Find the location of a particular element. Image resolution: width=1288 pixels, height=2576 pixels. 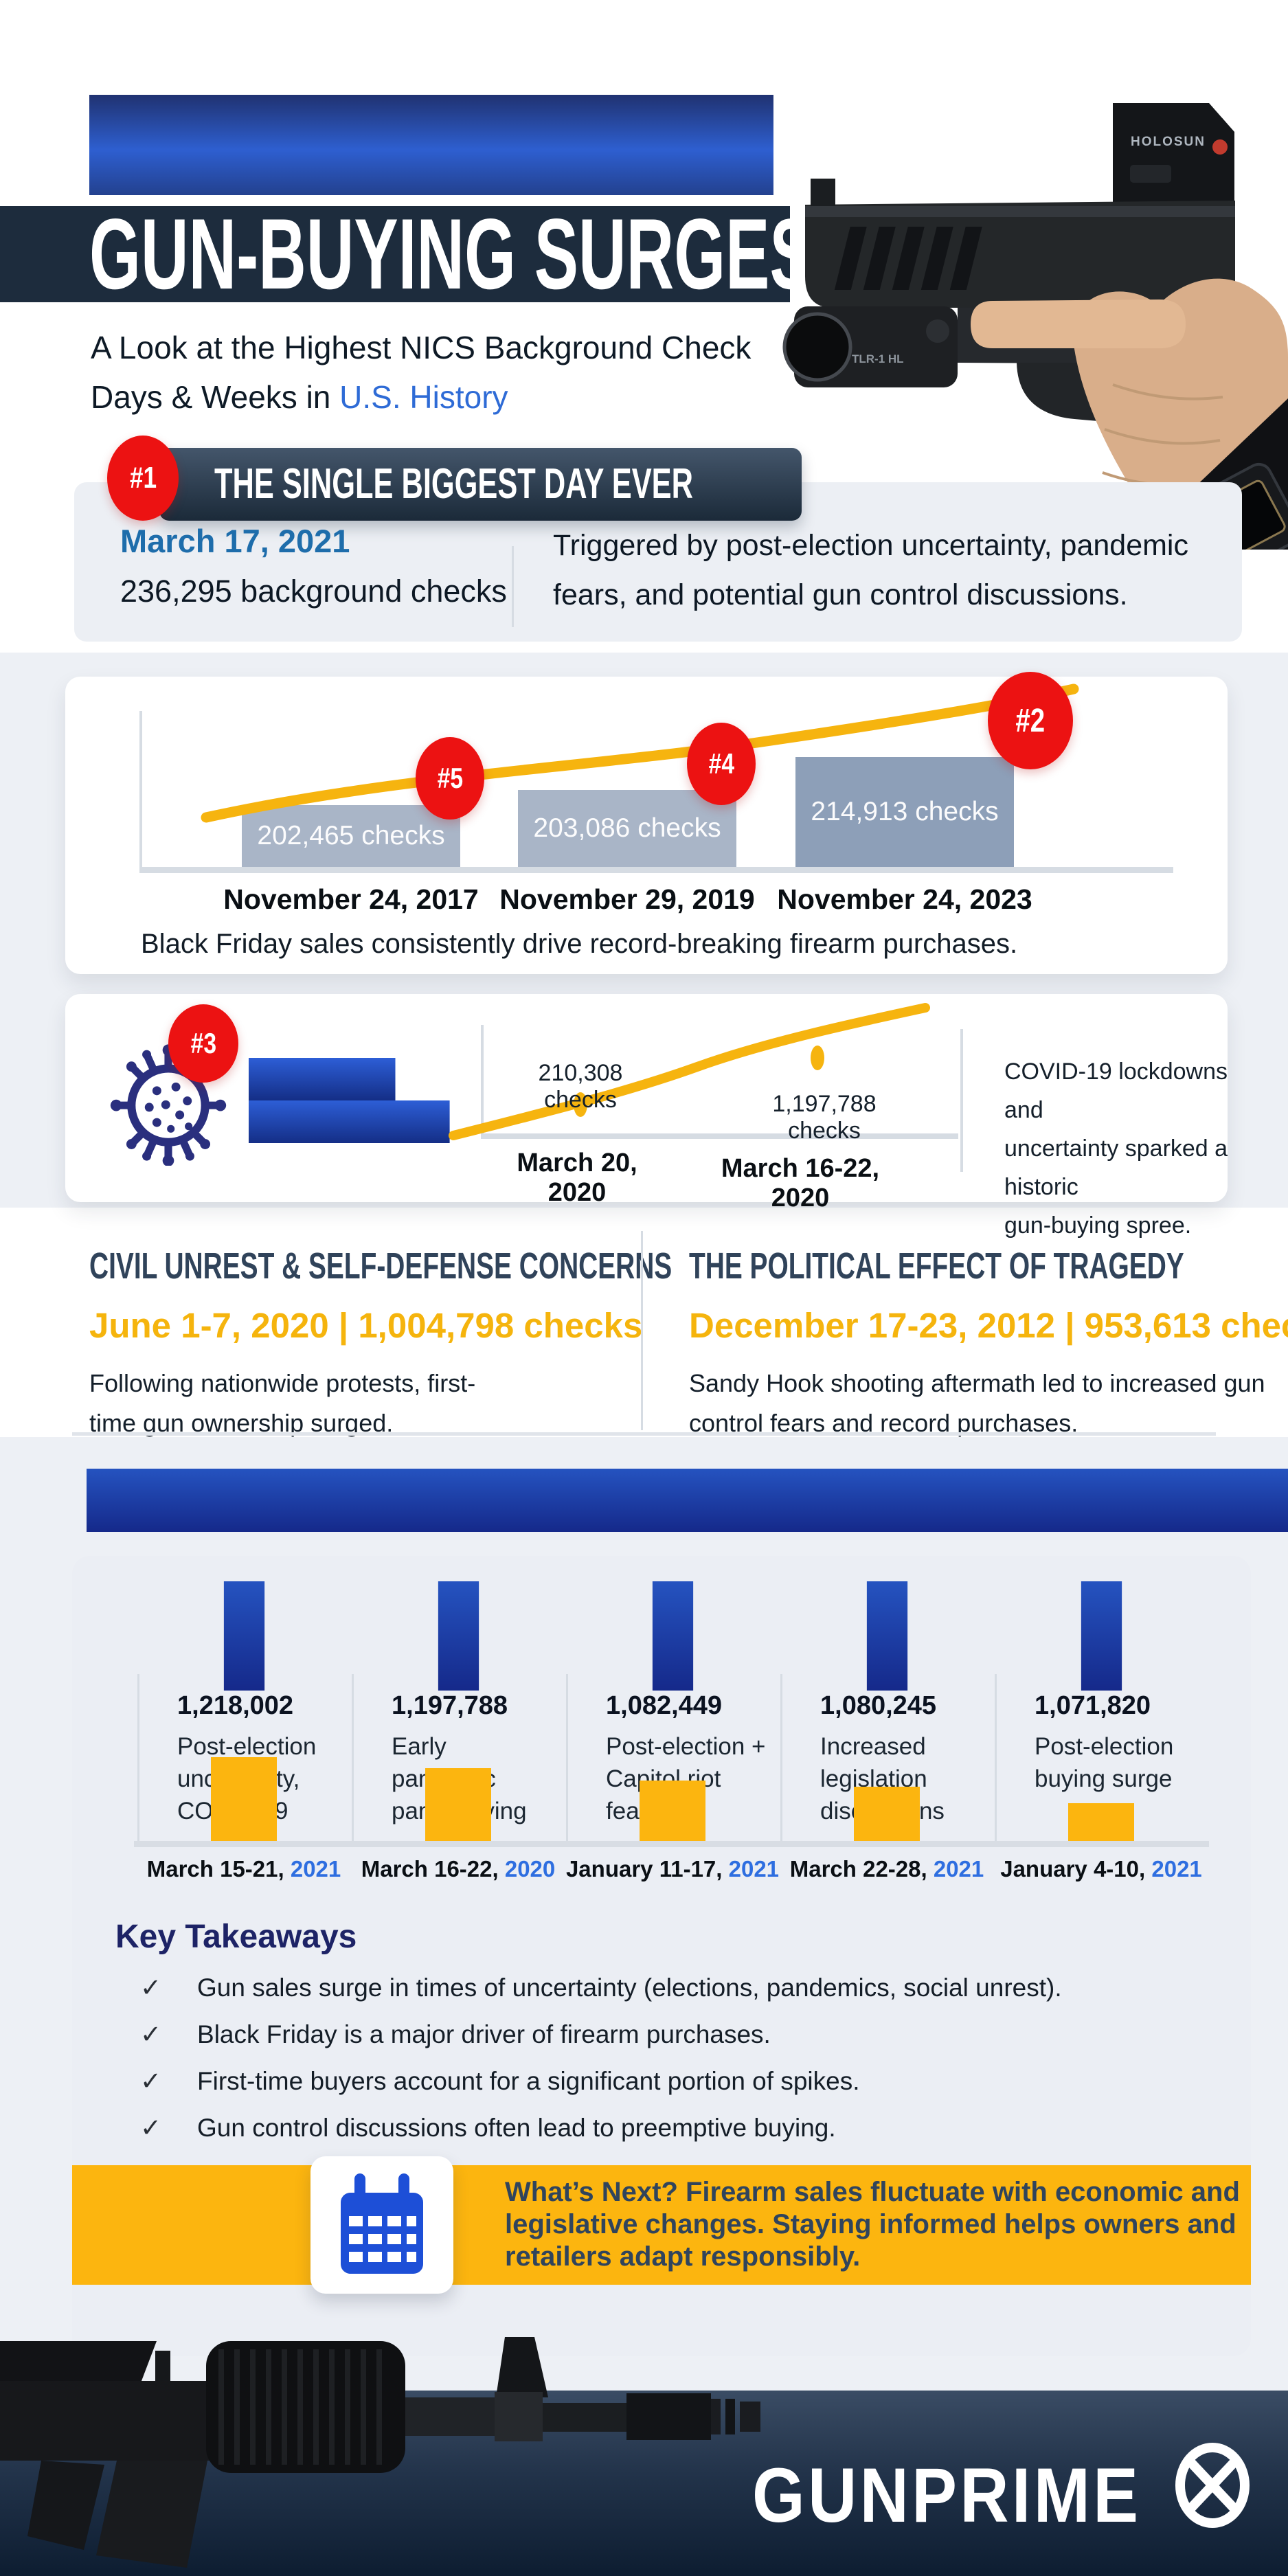

bf-bar-1: 202,465 checks is located at coordinates (351, 836).